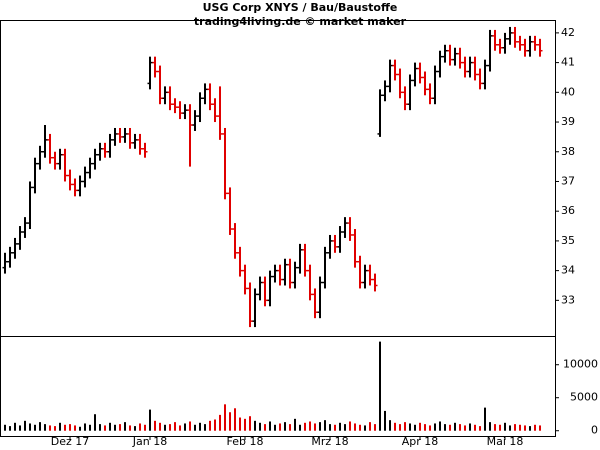  Describe the element at coordinates (568, 151) in the screenshot. I see `y-tick-label: 38` at that location.